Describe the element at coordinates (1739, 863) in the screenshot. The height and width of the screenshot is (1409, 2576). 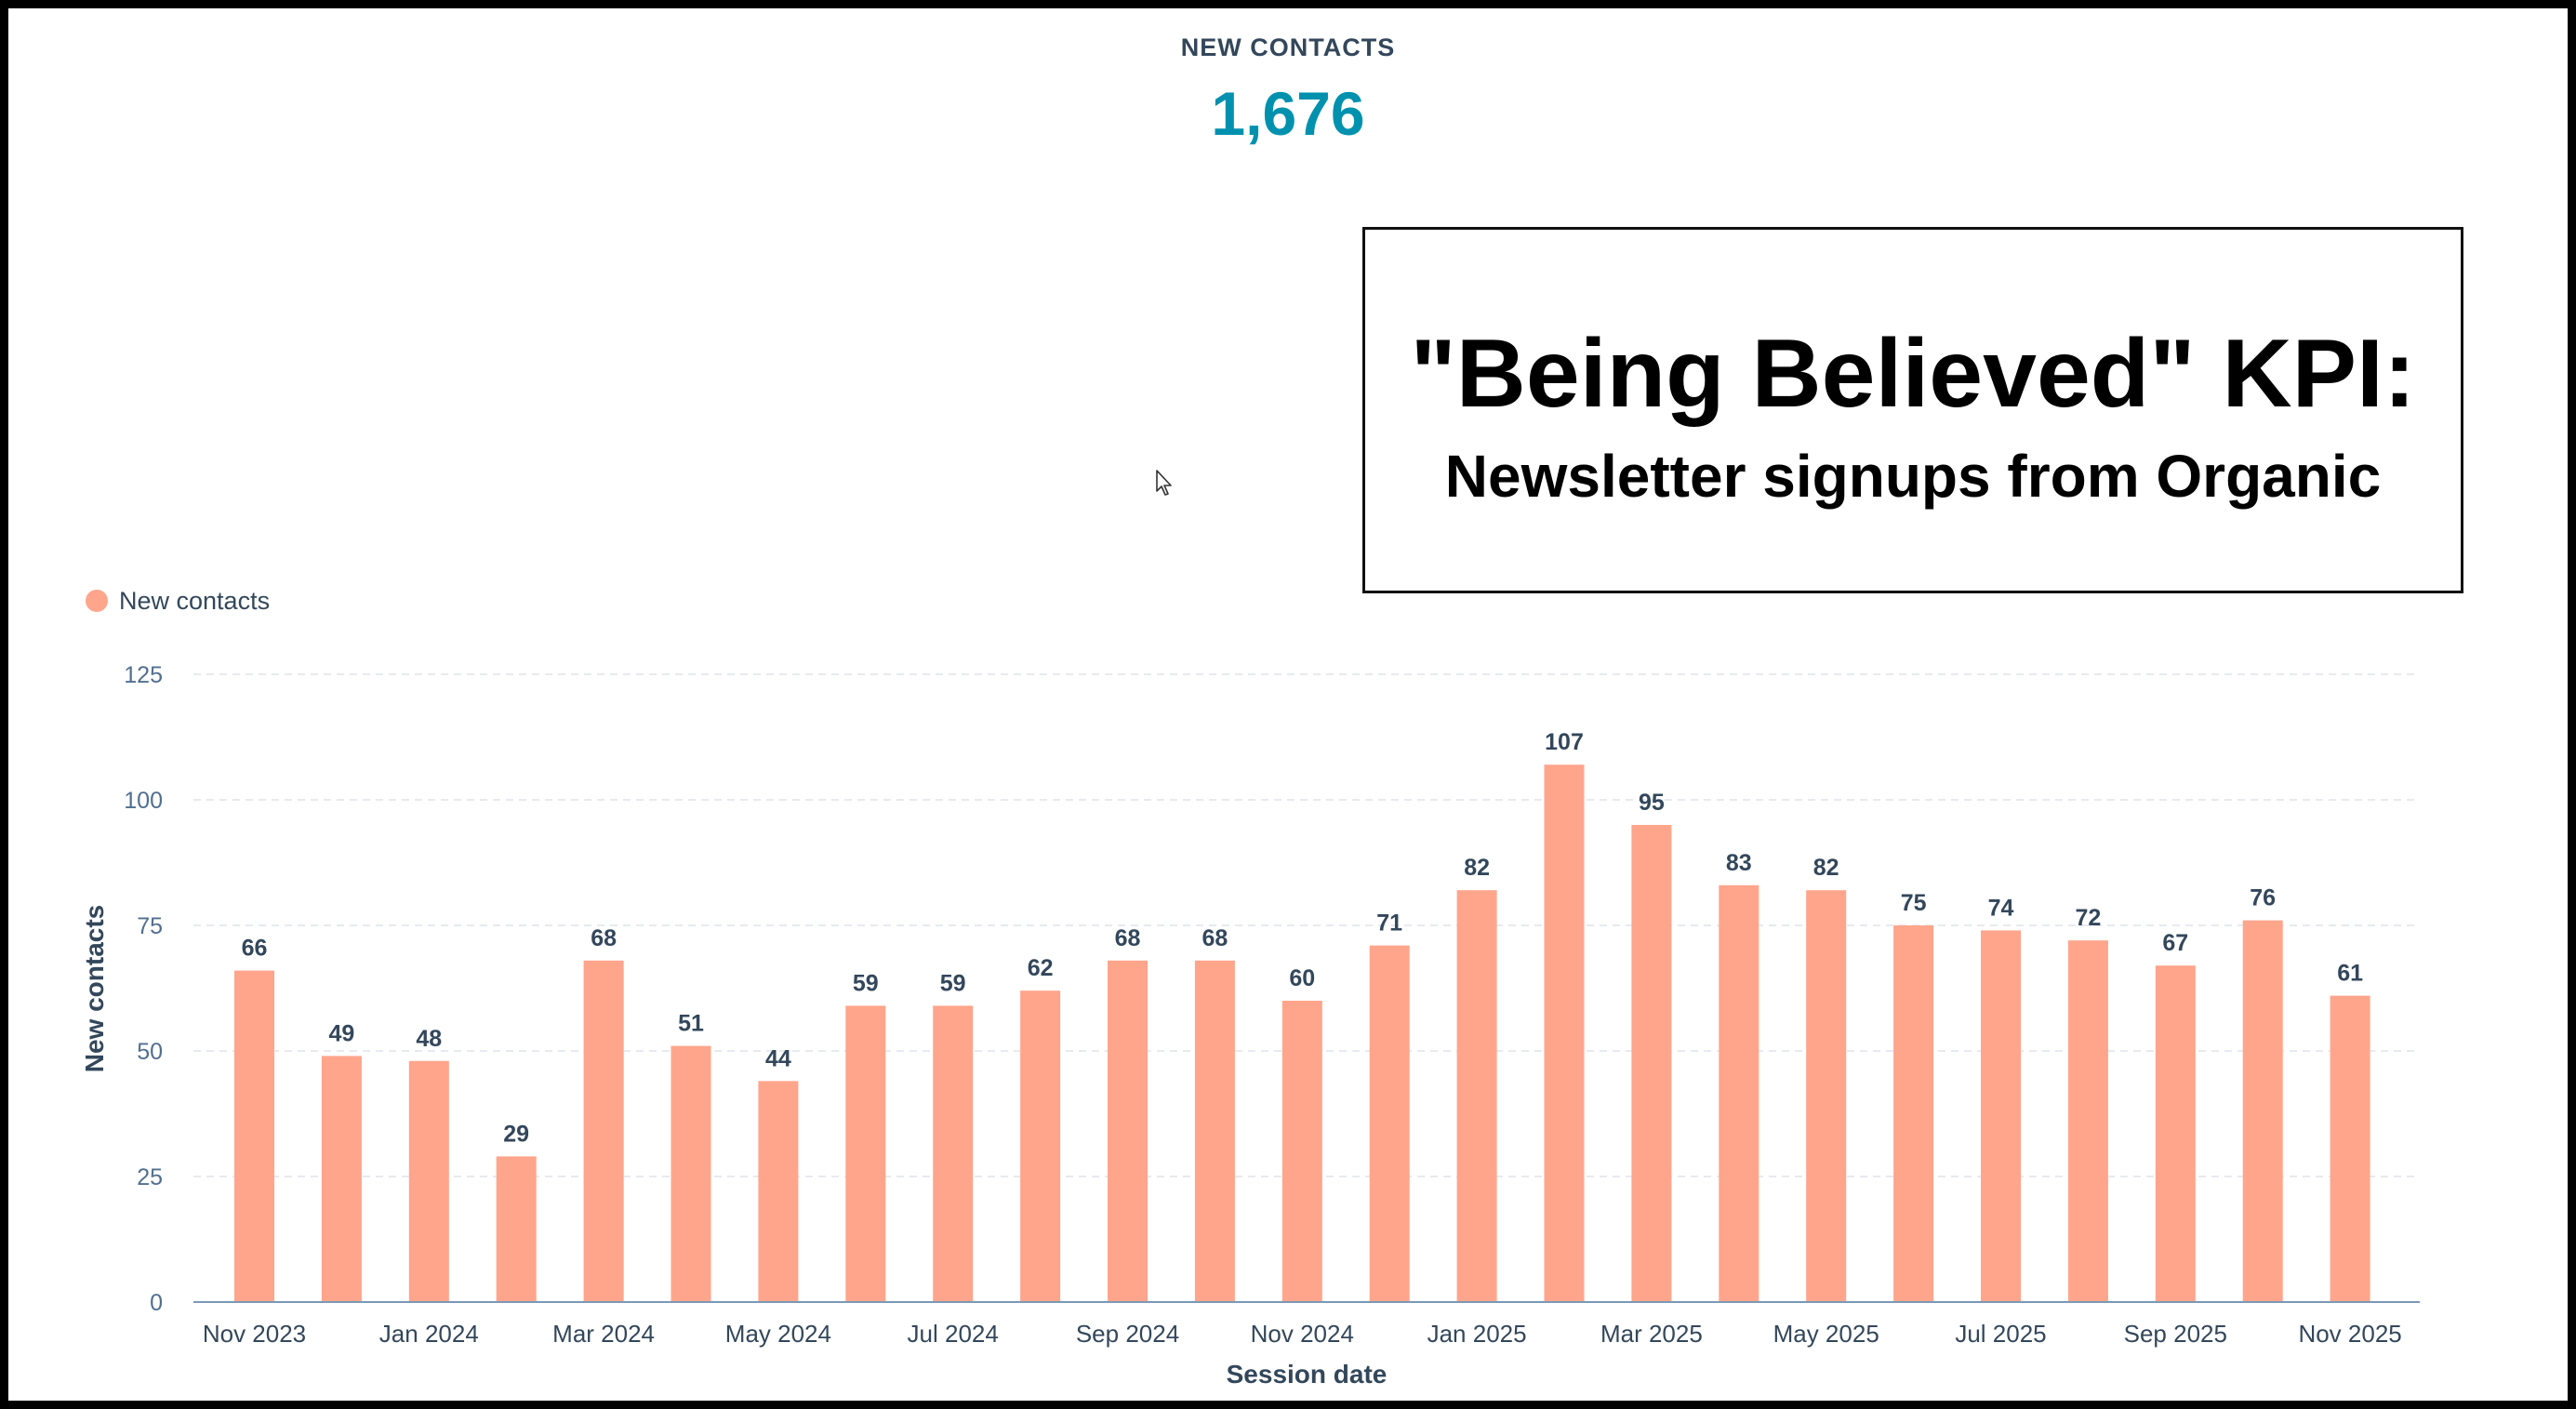
I see `data-label: 83` at that location.